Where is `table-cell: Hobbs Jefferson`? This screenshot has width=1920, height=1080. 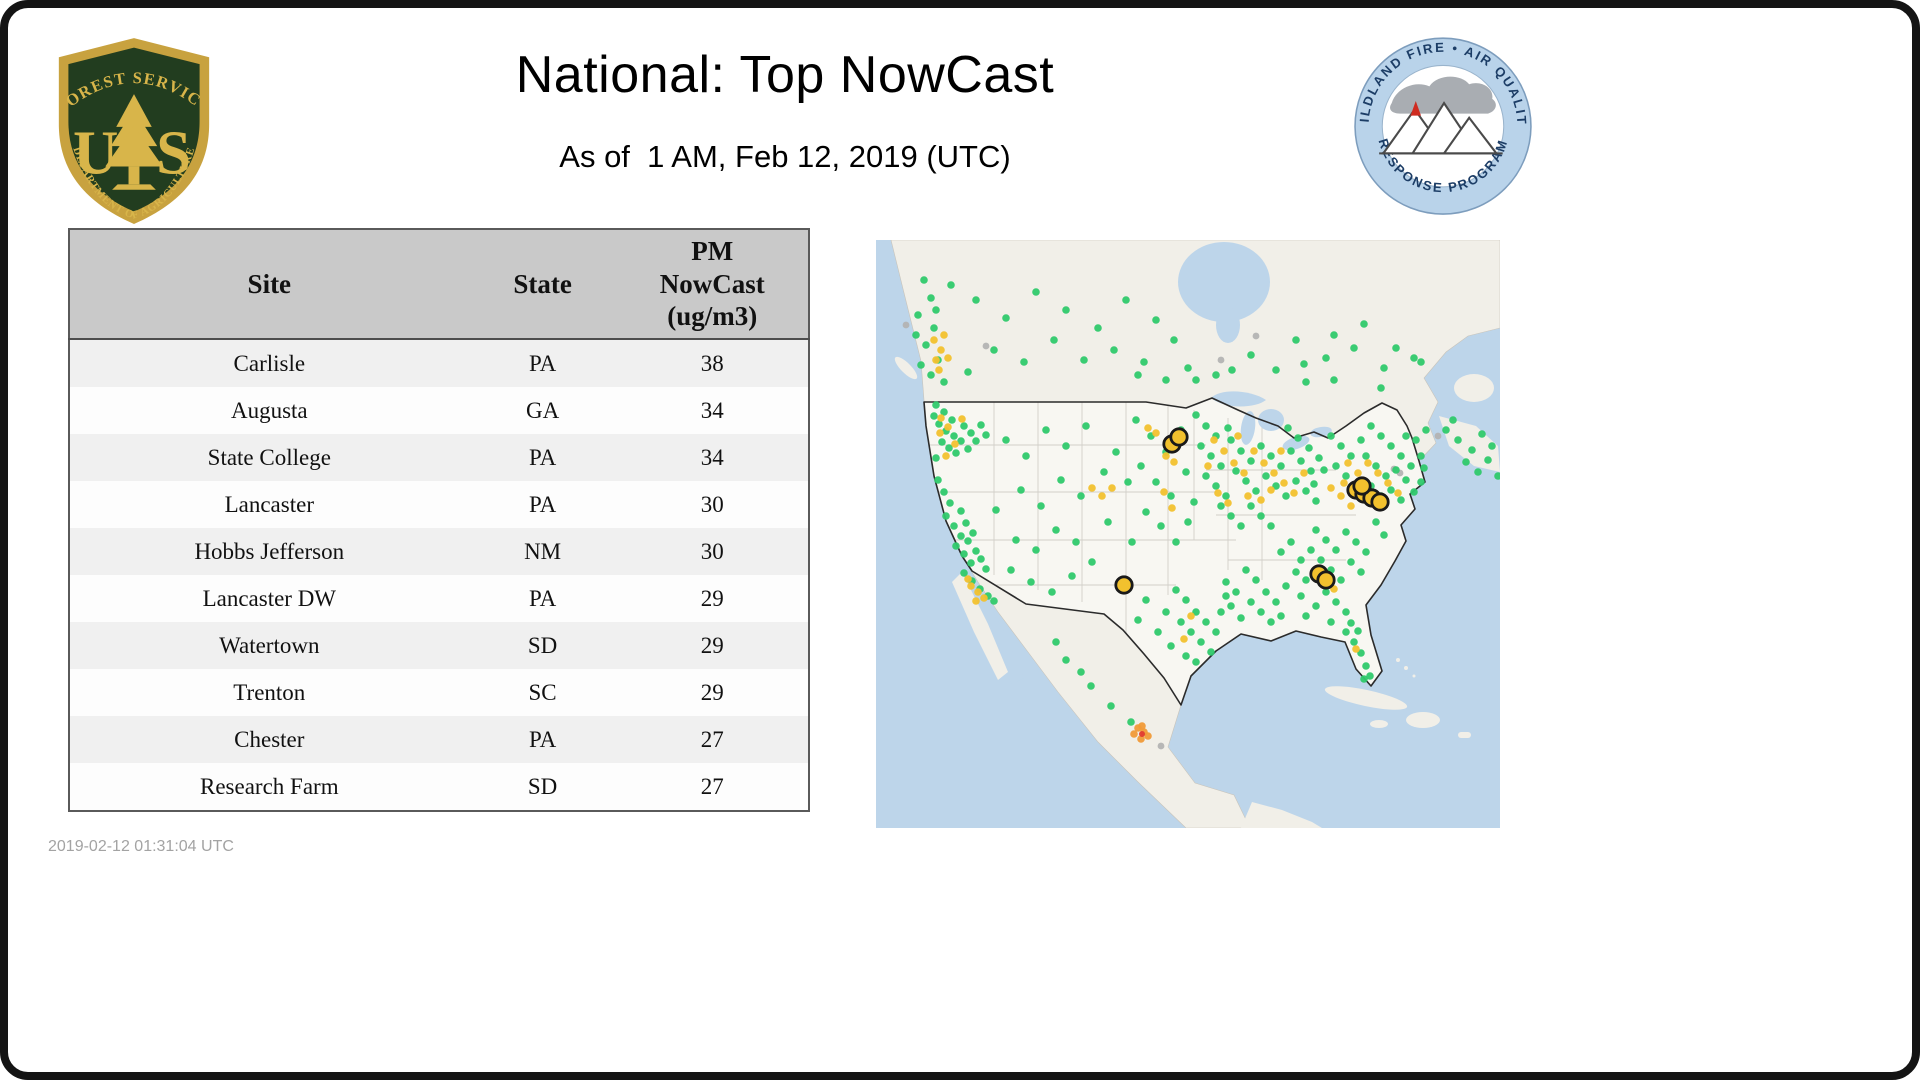
table-cell: Hobbs Jefferson is located at coordinates (269, 551).